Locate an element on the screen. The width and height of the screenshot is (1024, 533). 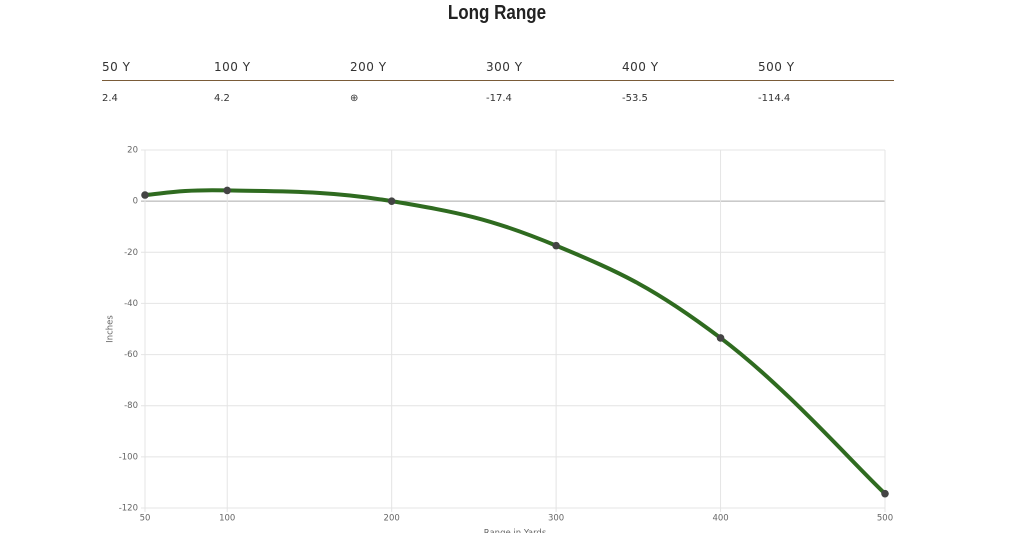
table-cell: -53.5 is located at coordinates (635, 98).